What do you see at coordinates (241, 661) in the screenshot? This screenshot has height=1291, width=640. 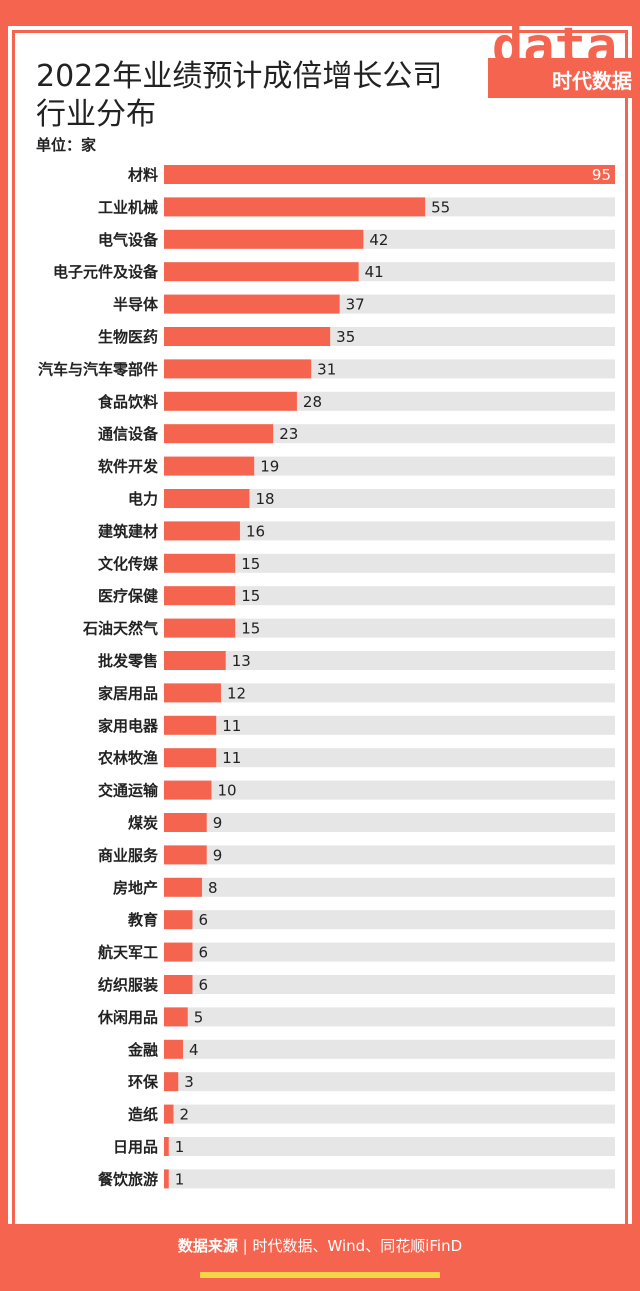 I see `value-label: 13` at bounding box center [241, 661].